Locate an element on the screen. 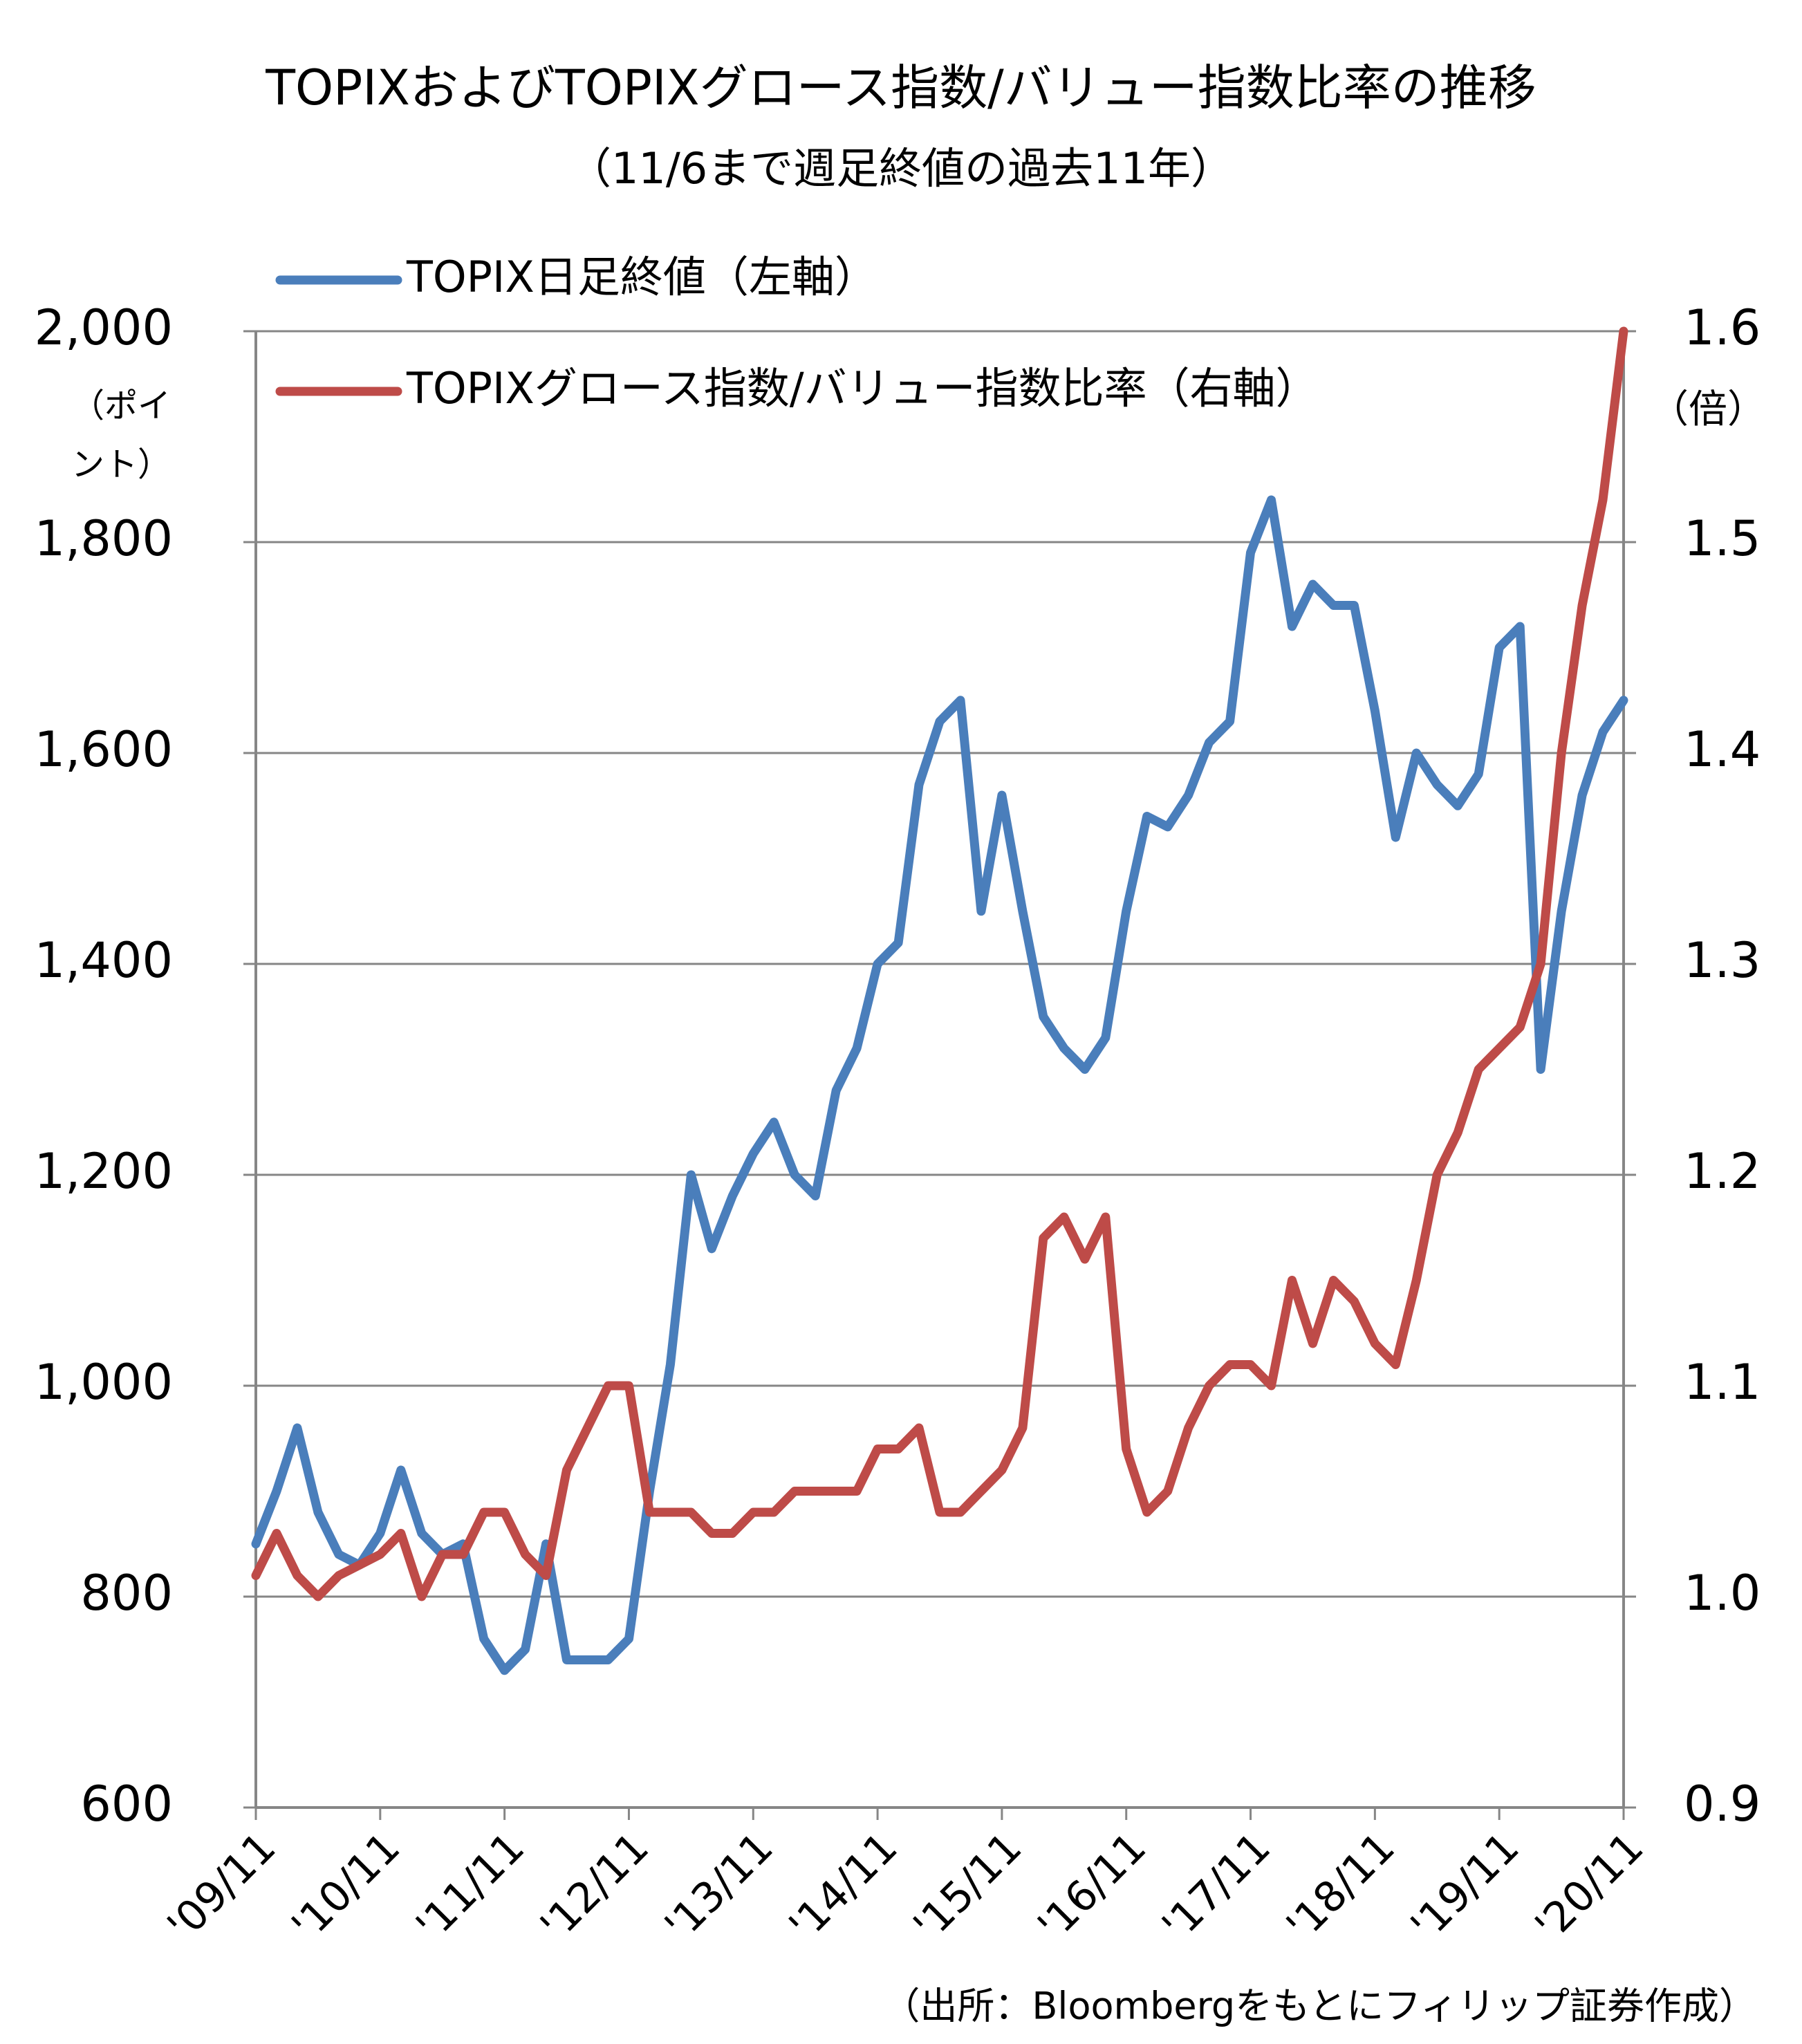 The height and width of the screenshot is (2044, 1802). y2-axis-unit: （倍） is located at coordinates (1708, 409).